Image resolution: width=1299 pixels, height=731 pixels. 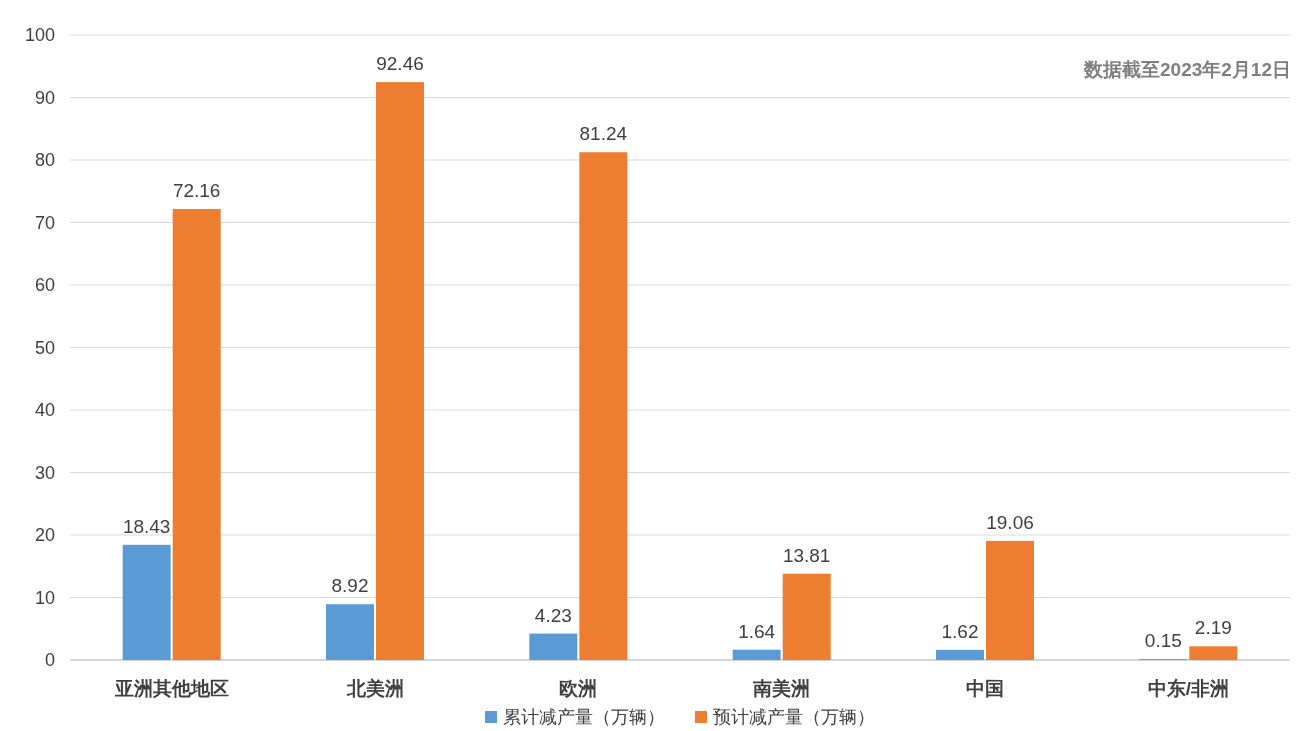 I want to click on data-label: 81.24, so click(x=603, y=134).